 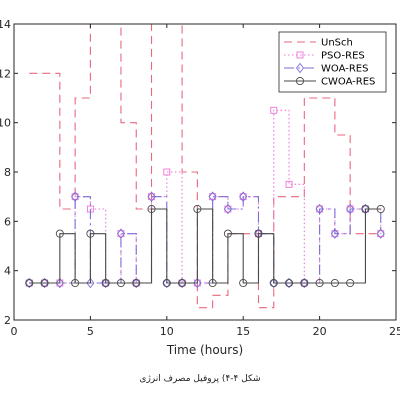 I want to click on legend-label: CWOA-RES, so click(x=348, y=82).